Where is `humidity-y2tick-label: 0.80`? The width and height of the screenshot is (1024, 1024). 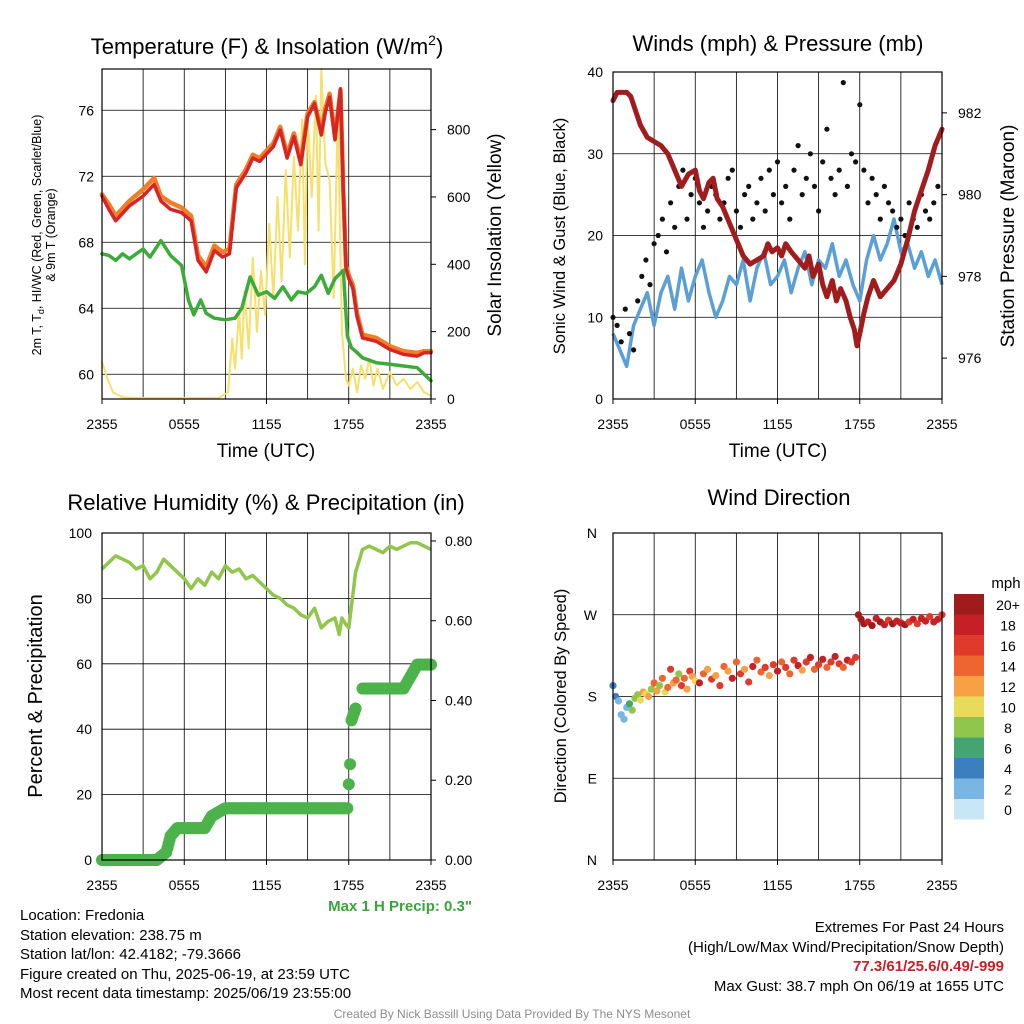 humidity-y2tick-label: 0.80 is located at coordinates (458, 541).